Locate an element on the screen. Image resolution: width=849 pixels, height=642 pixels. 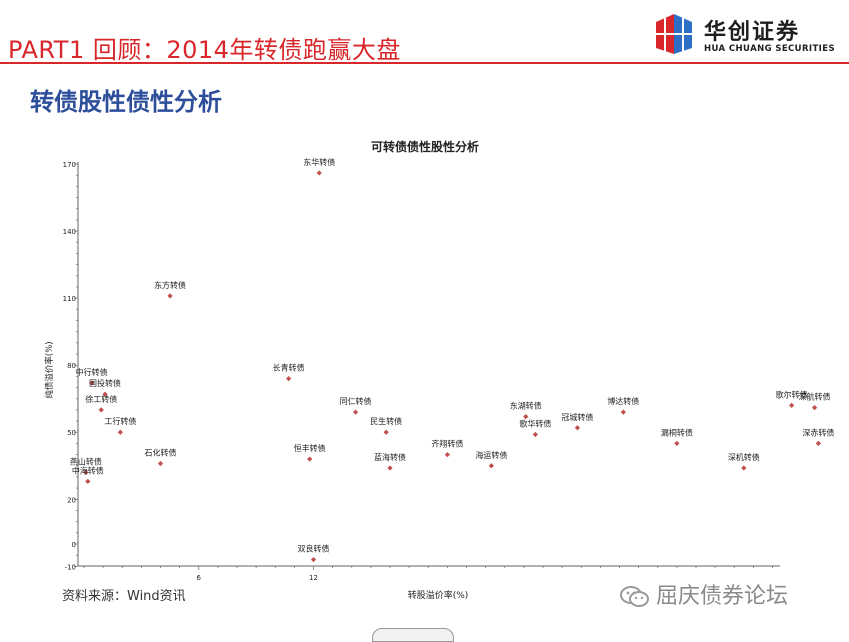
y-tick-label: -10 is located at coordinates (70, 567).